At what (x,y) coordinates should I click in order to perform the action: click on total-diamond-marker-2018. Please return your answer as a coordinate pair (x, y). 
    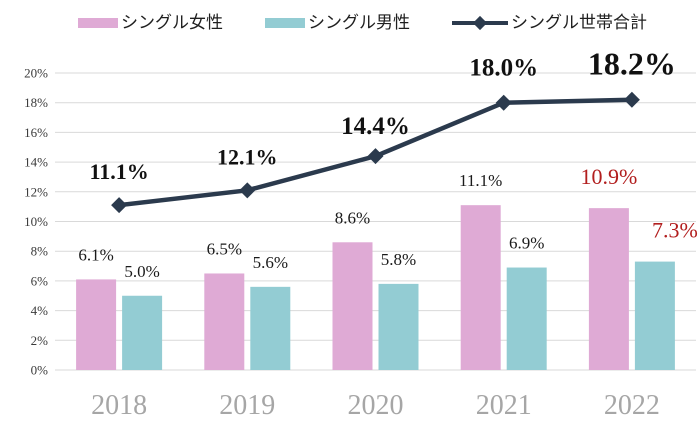
    Looking at the image, I should click on (119, 205).